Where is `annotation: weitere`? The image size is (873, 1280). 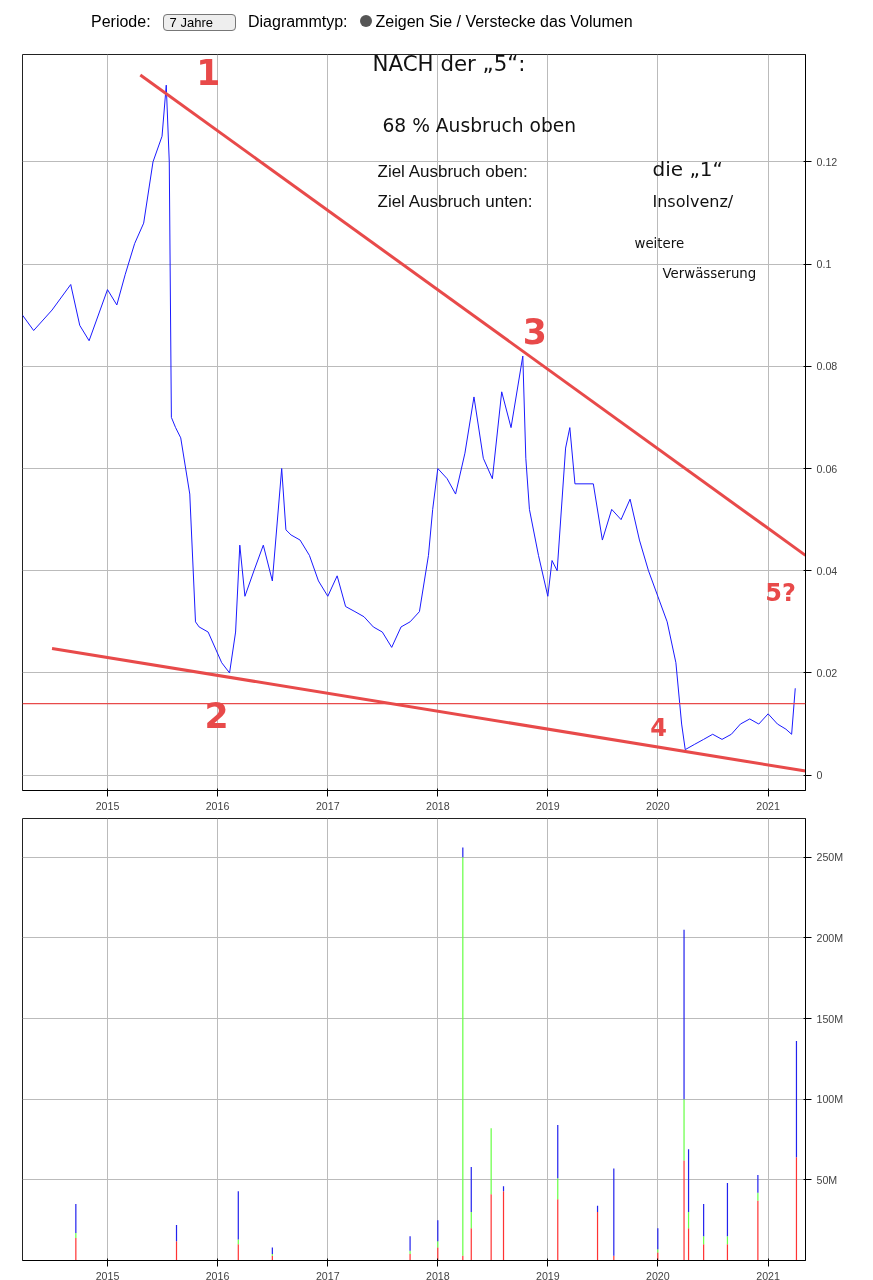 annotation: weitere is located at coordinates (659, 243).